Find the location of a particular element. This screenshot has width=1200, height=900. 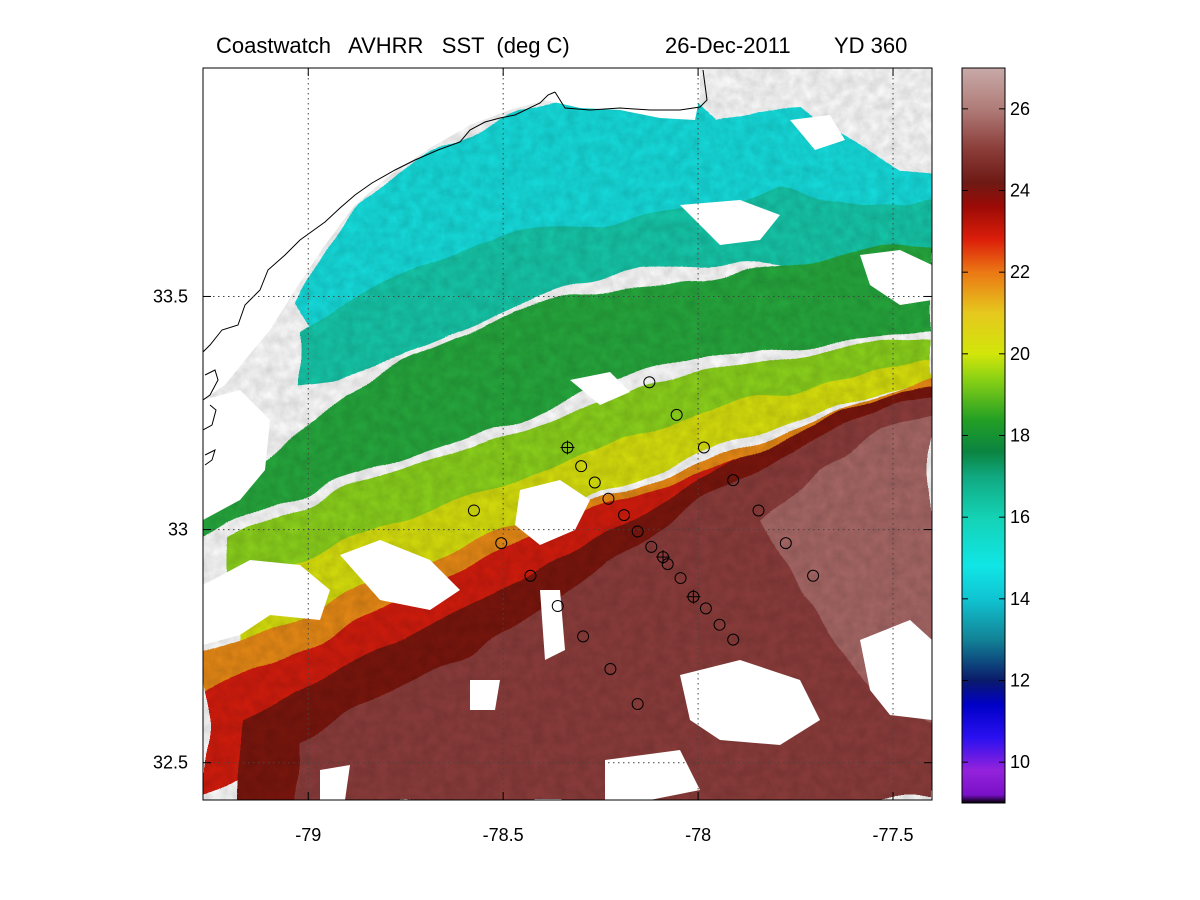

x-tick-label: -79 is located at coordinates (308, 835).